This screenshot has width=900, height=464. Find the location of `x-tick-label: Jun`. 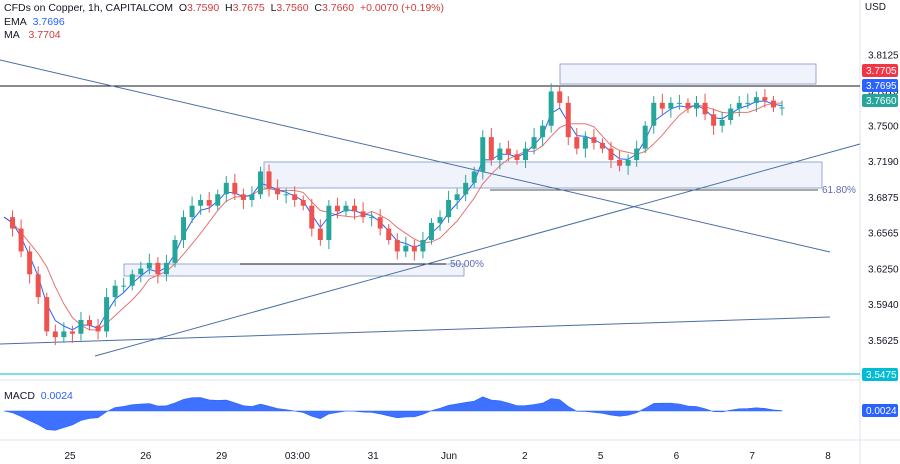

x-tick-label: Jun is located at coordinates (449, 456).